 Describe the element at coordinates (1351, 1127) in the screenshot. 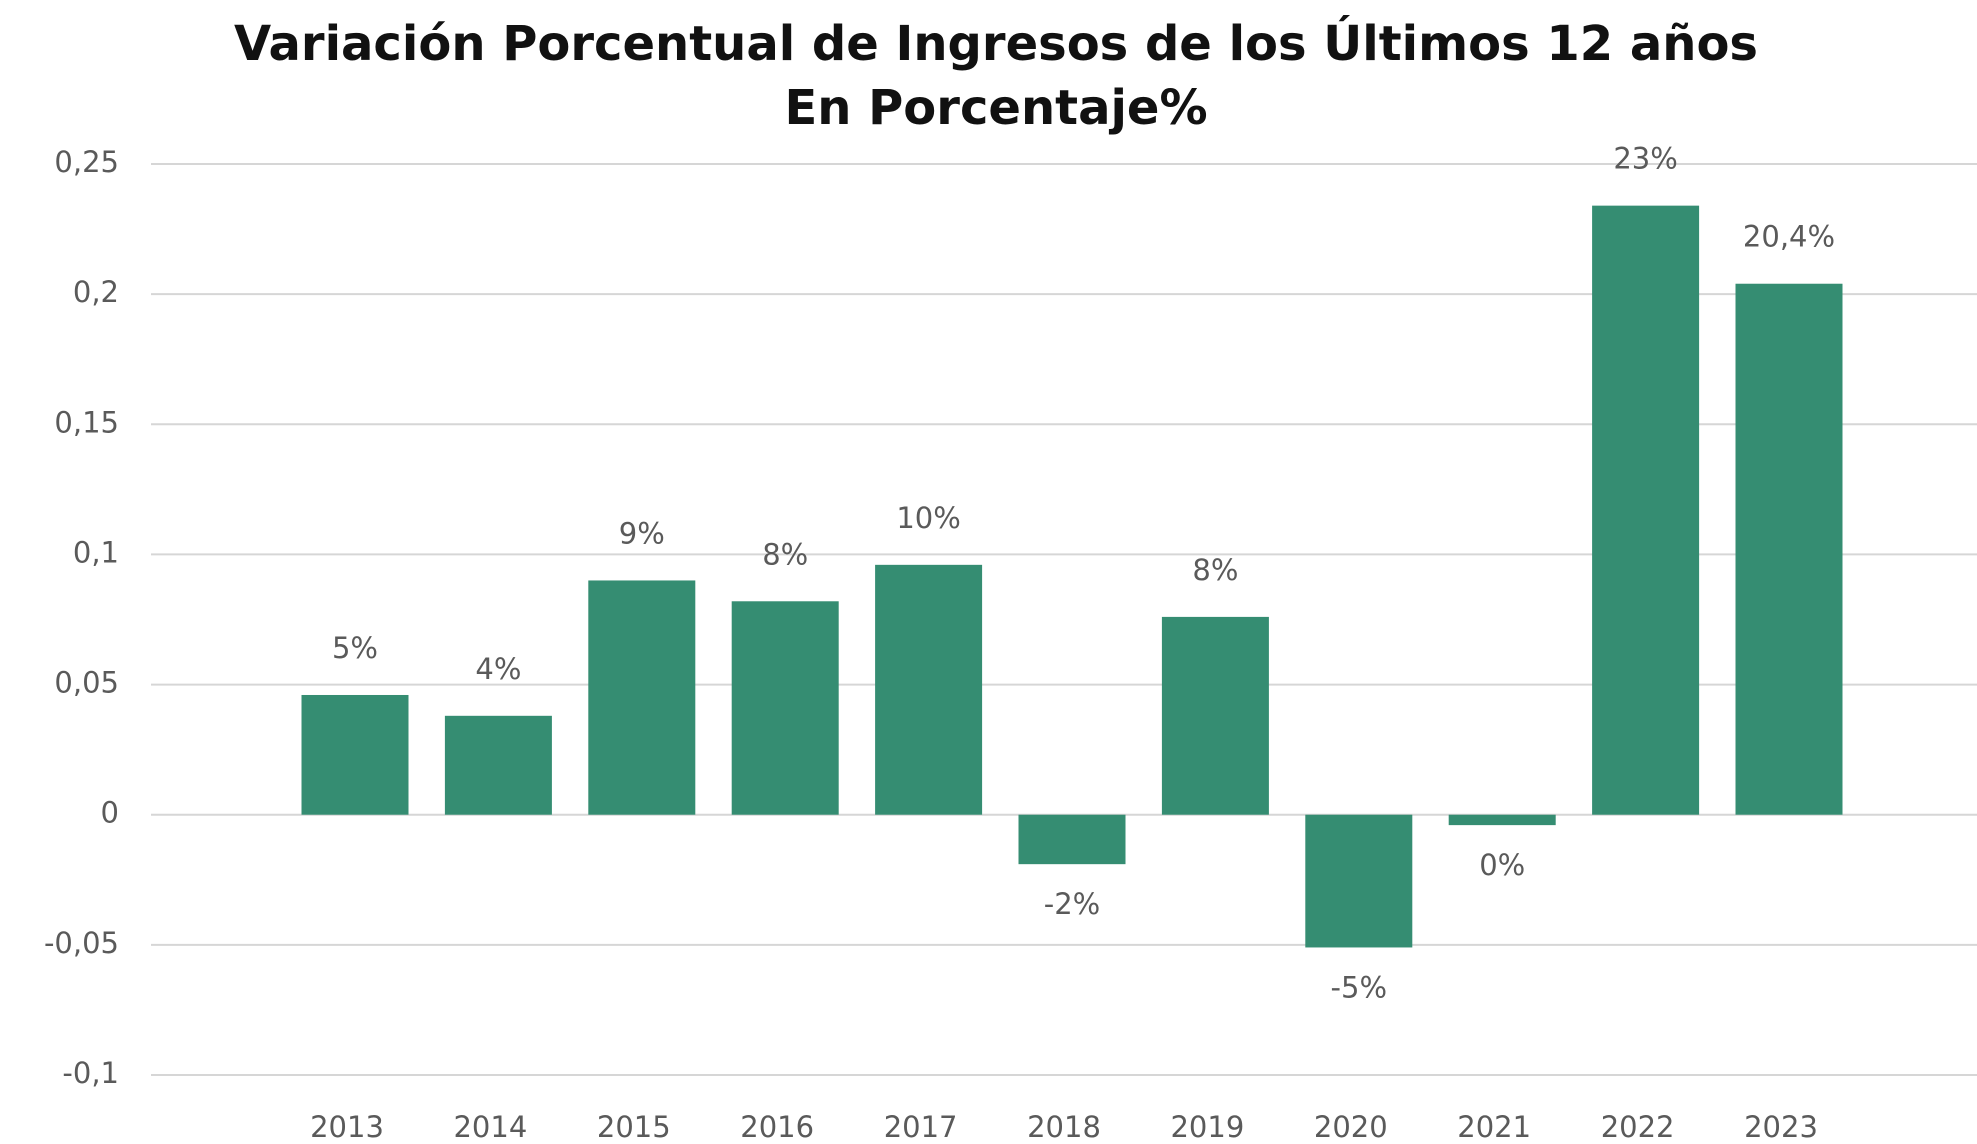

I see `x-tick-label: 2020` at that location.